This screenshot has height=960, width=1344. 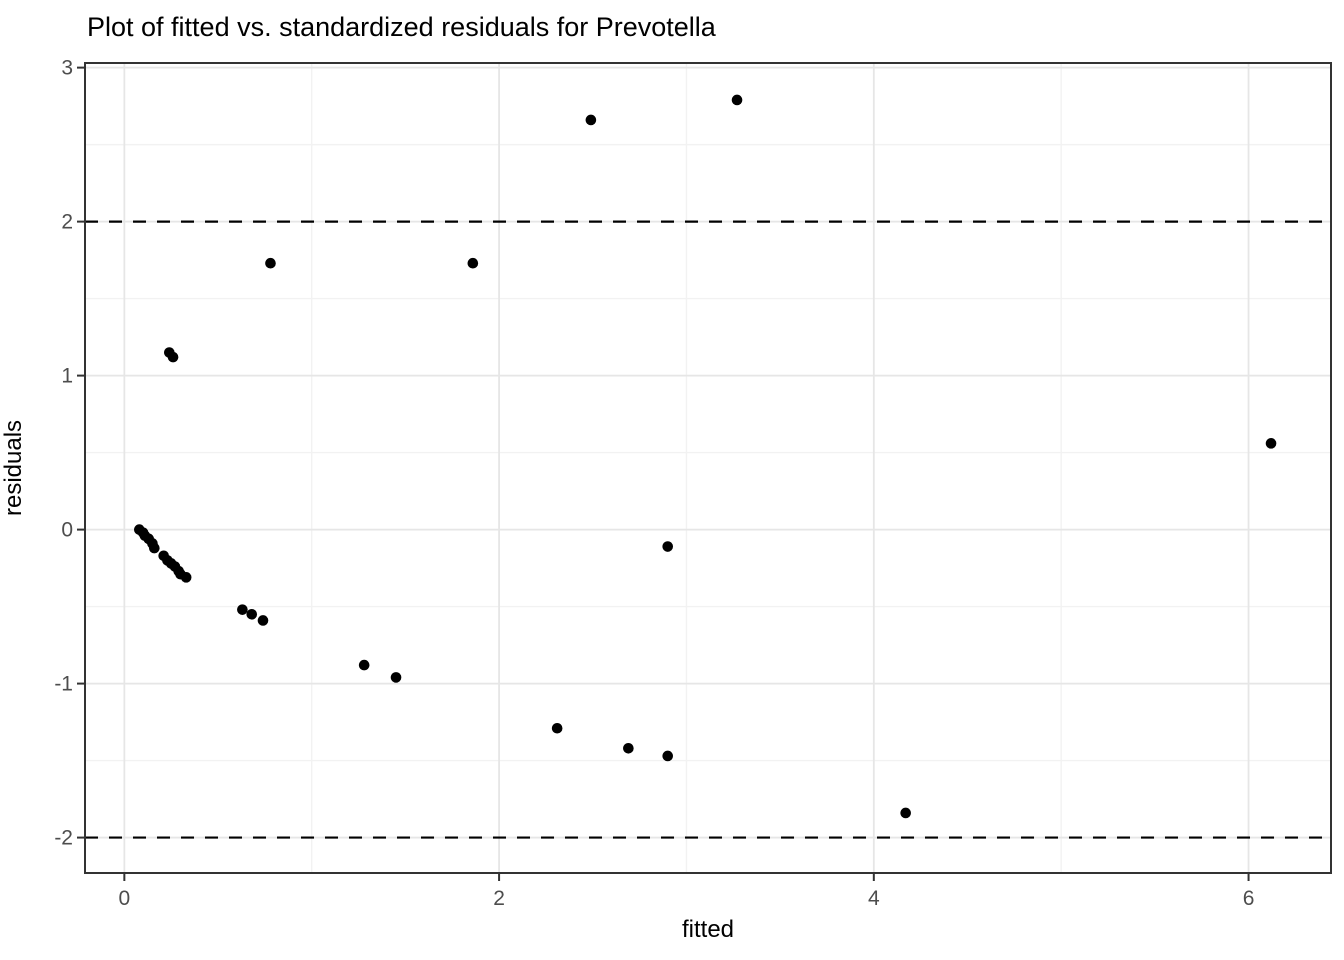 What do you see at coordinates (708, 929) in the screenshot?
I see `x-axis-title: fitted` at bounding box center [708, 929].